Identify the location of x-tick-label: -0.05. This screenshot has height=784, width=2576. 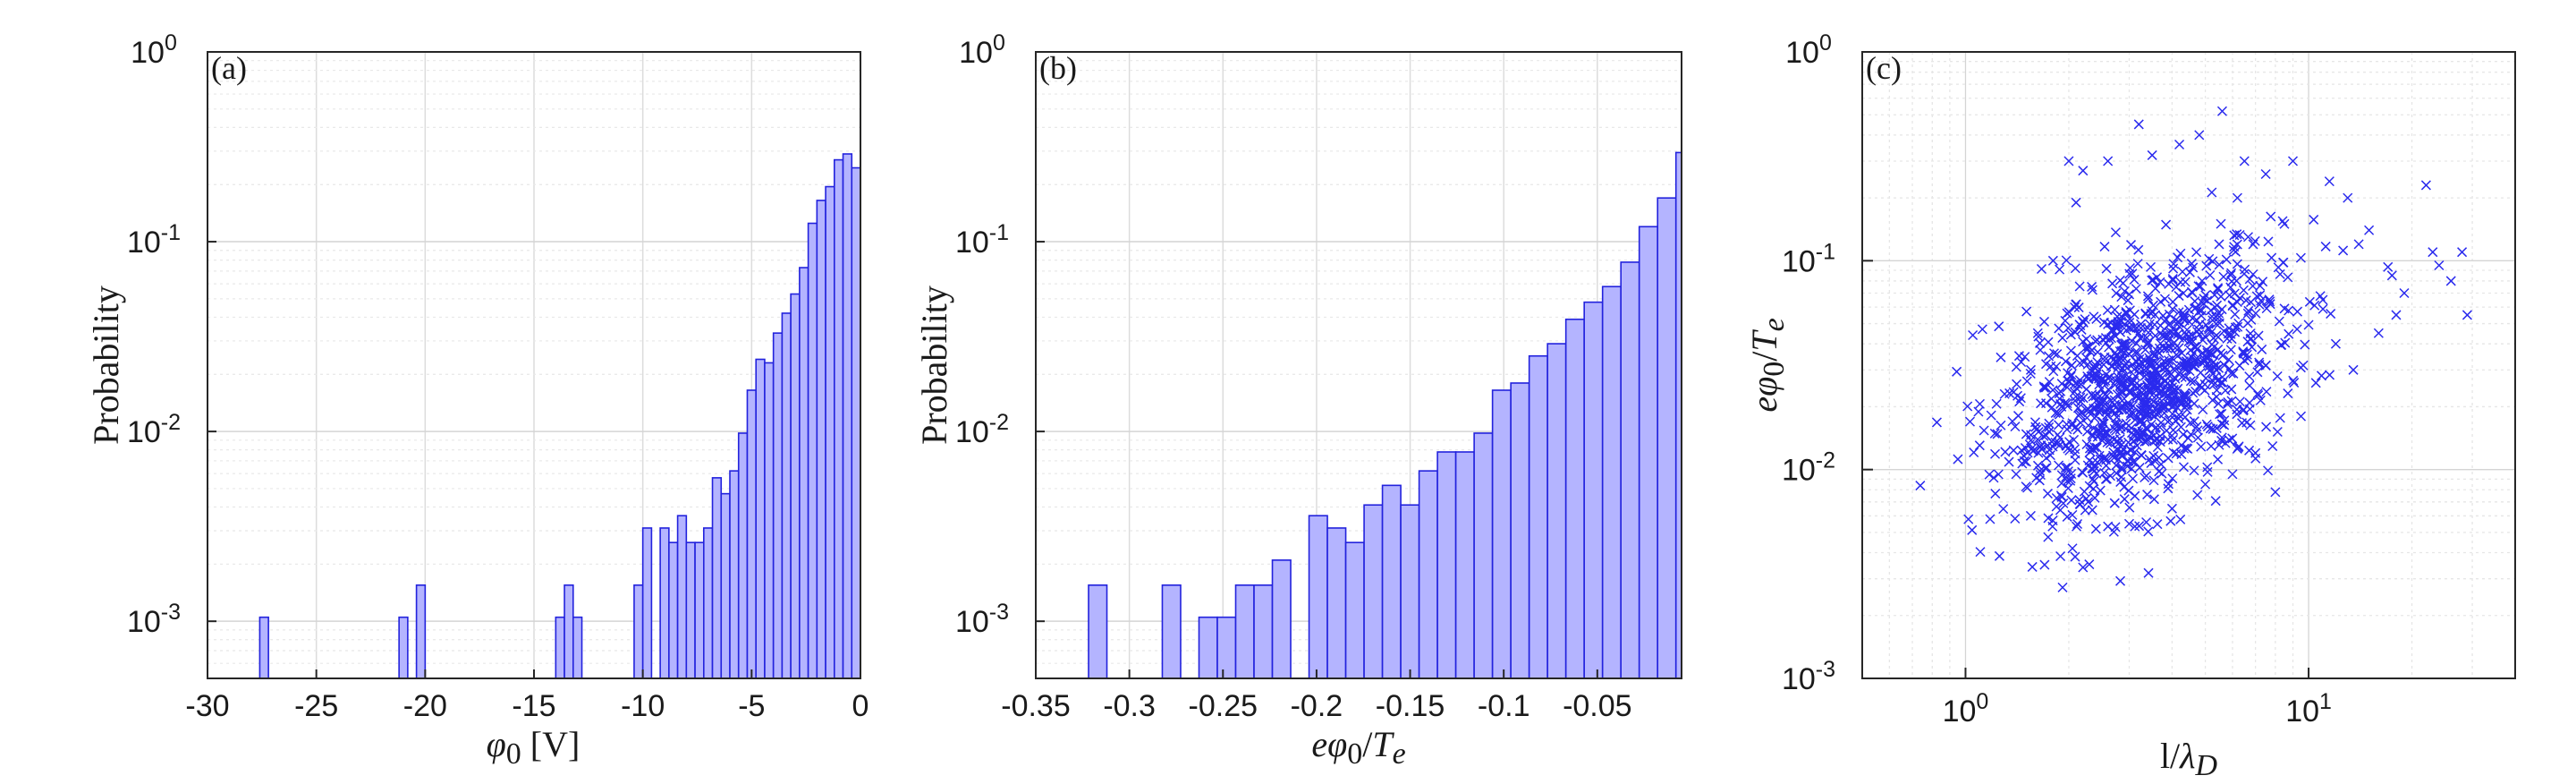
(1597, 706).